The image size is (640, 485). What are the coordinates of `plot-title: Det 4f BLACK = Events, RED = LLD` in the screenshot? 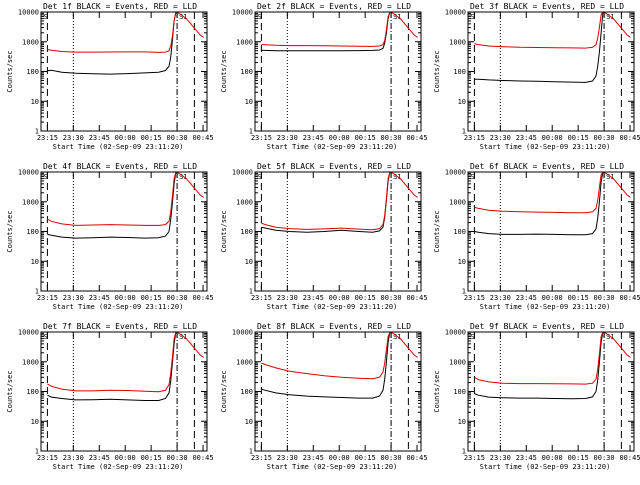 It's located at (120, 166).